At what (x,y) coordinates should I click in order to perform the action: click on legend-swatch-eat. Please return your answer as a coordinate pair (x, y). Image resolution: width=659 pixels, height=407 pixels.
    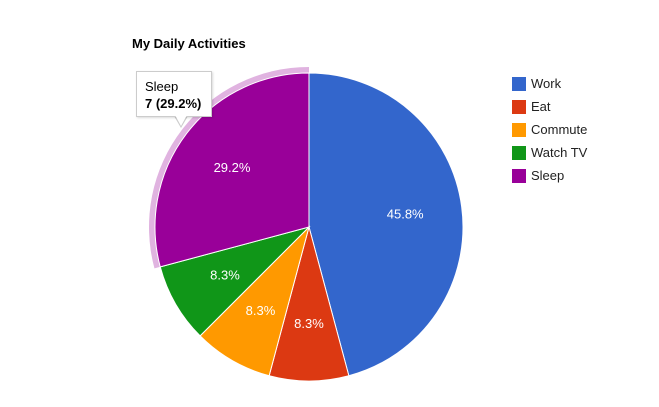
    Looking at the image, I should click on (519, 106).